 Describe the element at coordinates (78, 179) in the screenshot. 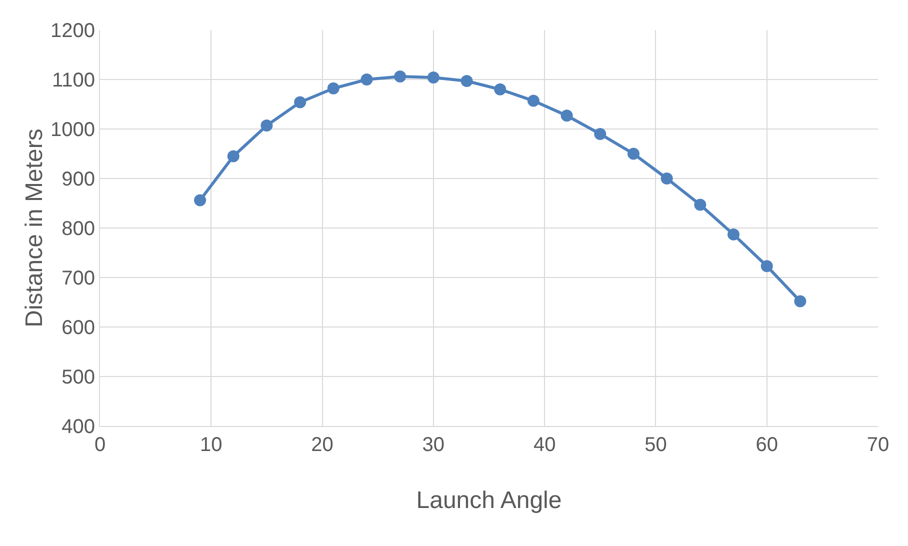

I see `y-tick-label: 900` at that location.